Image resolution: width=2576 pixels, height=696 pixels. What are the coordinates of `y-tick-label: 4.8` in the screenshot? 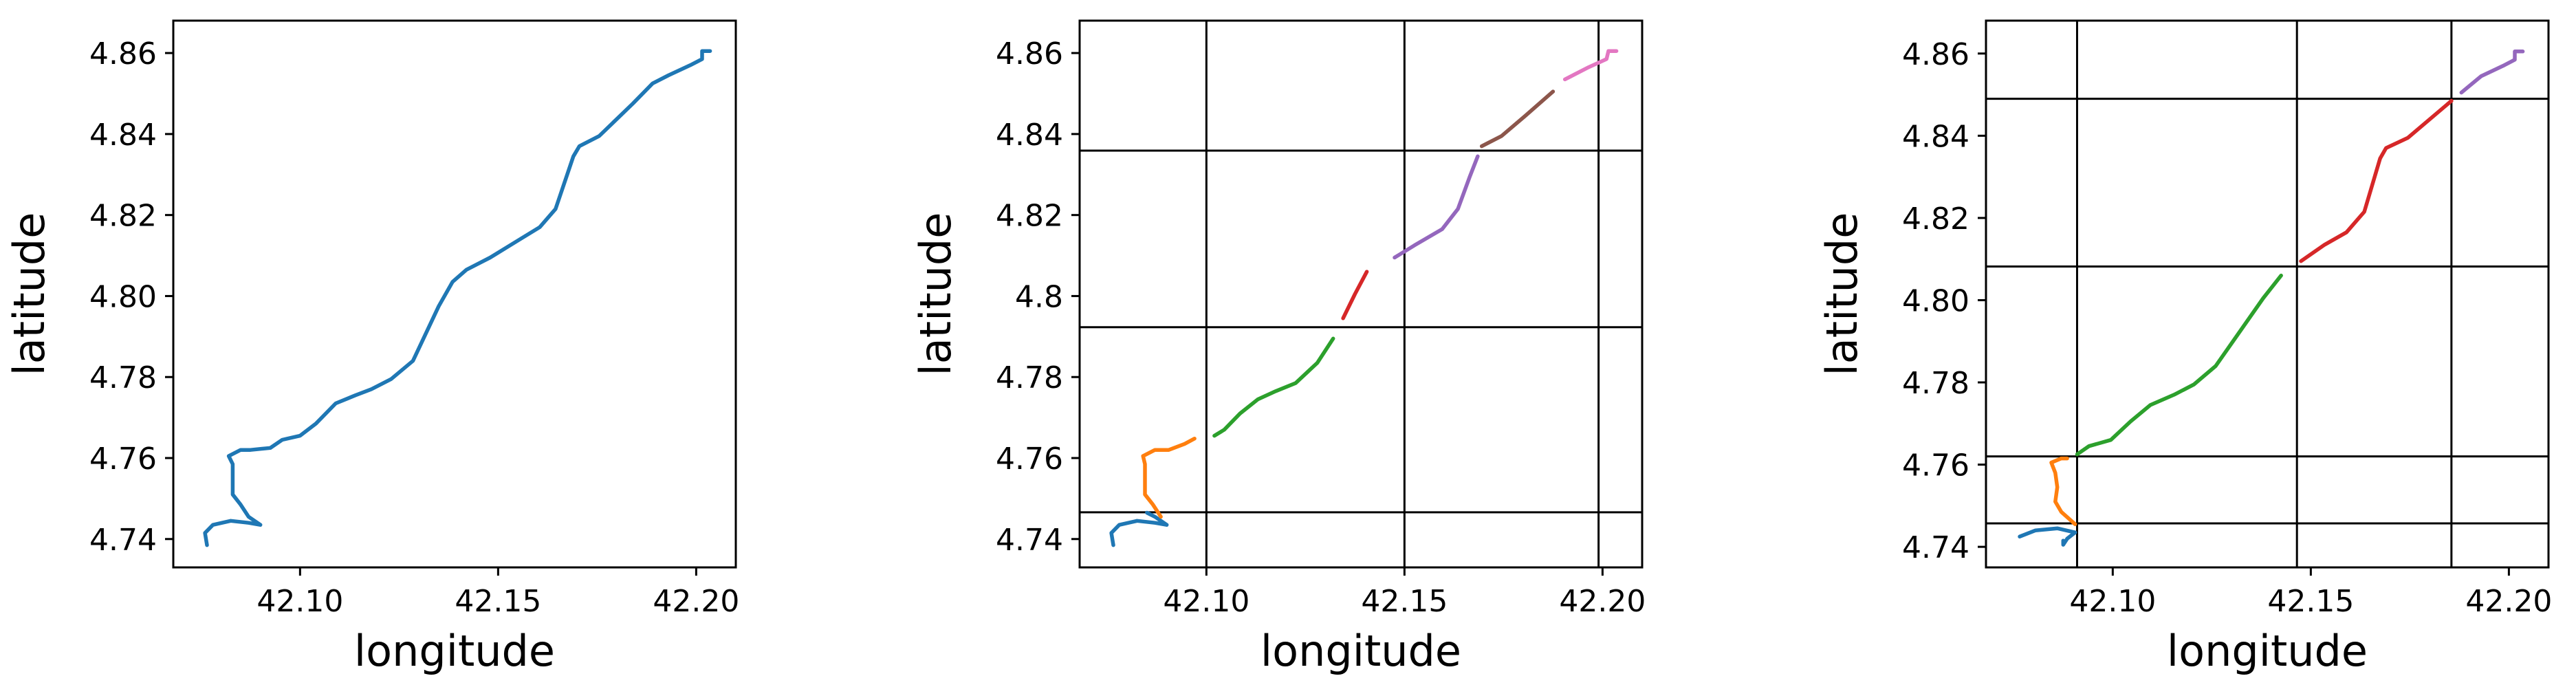 It's located at (1039, 296).